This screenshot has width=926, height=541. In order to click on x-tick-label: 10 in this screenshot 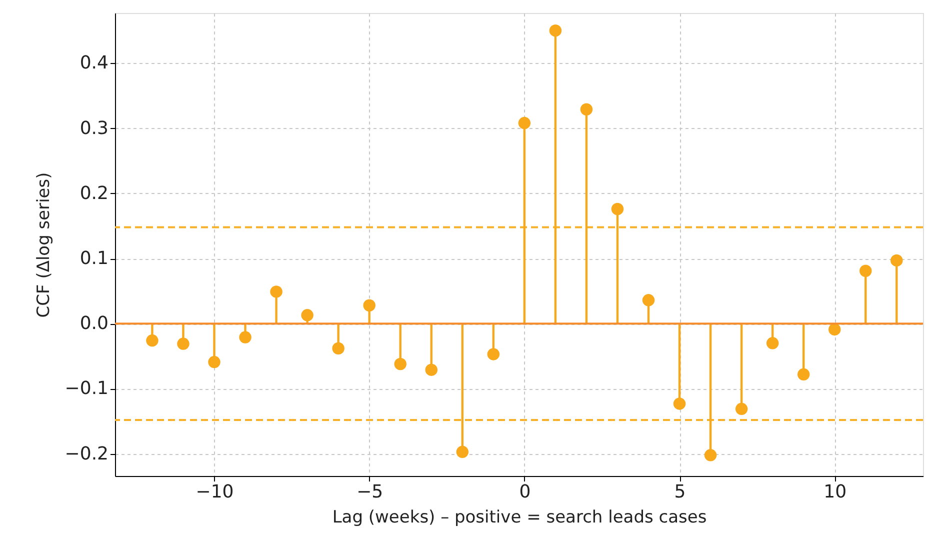, I will do `click(835, 492)`.